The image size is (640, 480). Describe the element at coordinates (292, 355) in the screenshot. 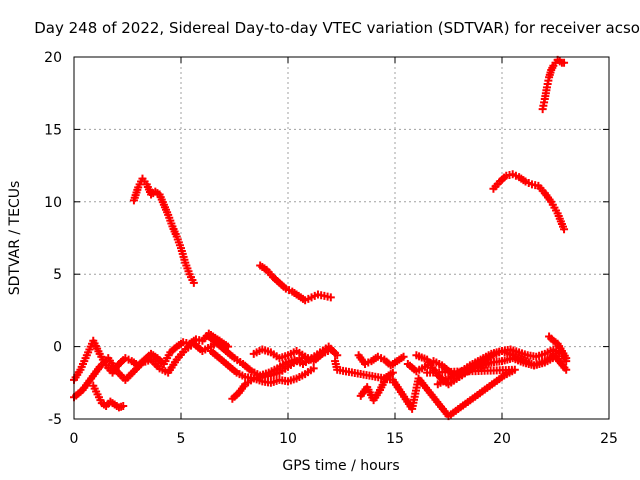

I see `series-band-g` at that location.